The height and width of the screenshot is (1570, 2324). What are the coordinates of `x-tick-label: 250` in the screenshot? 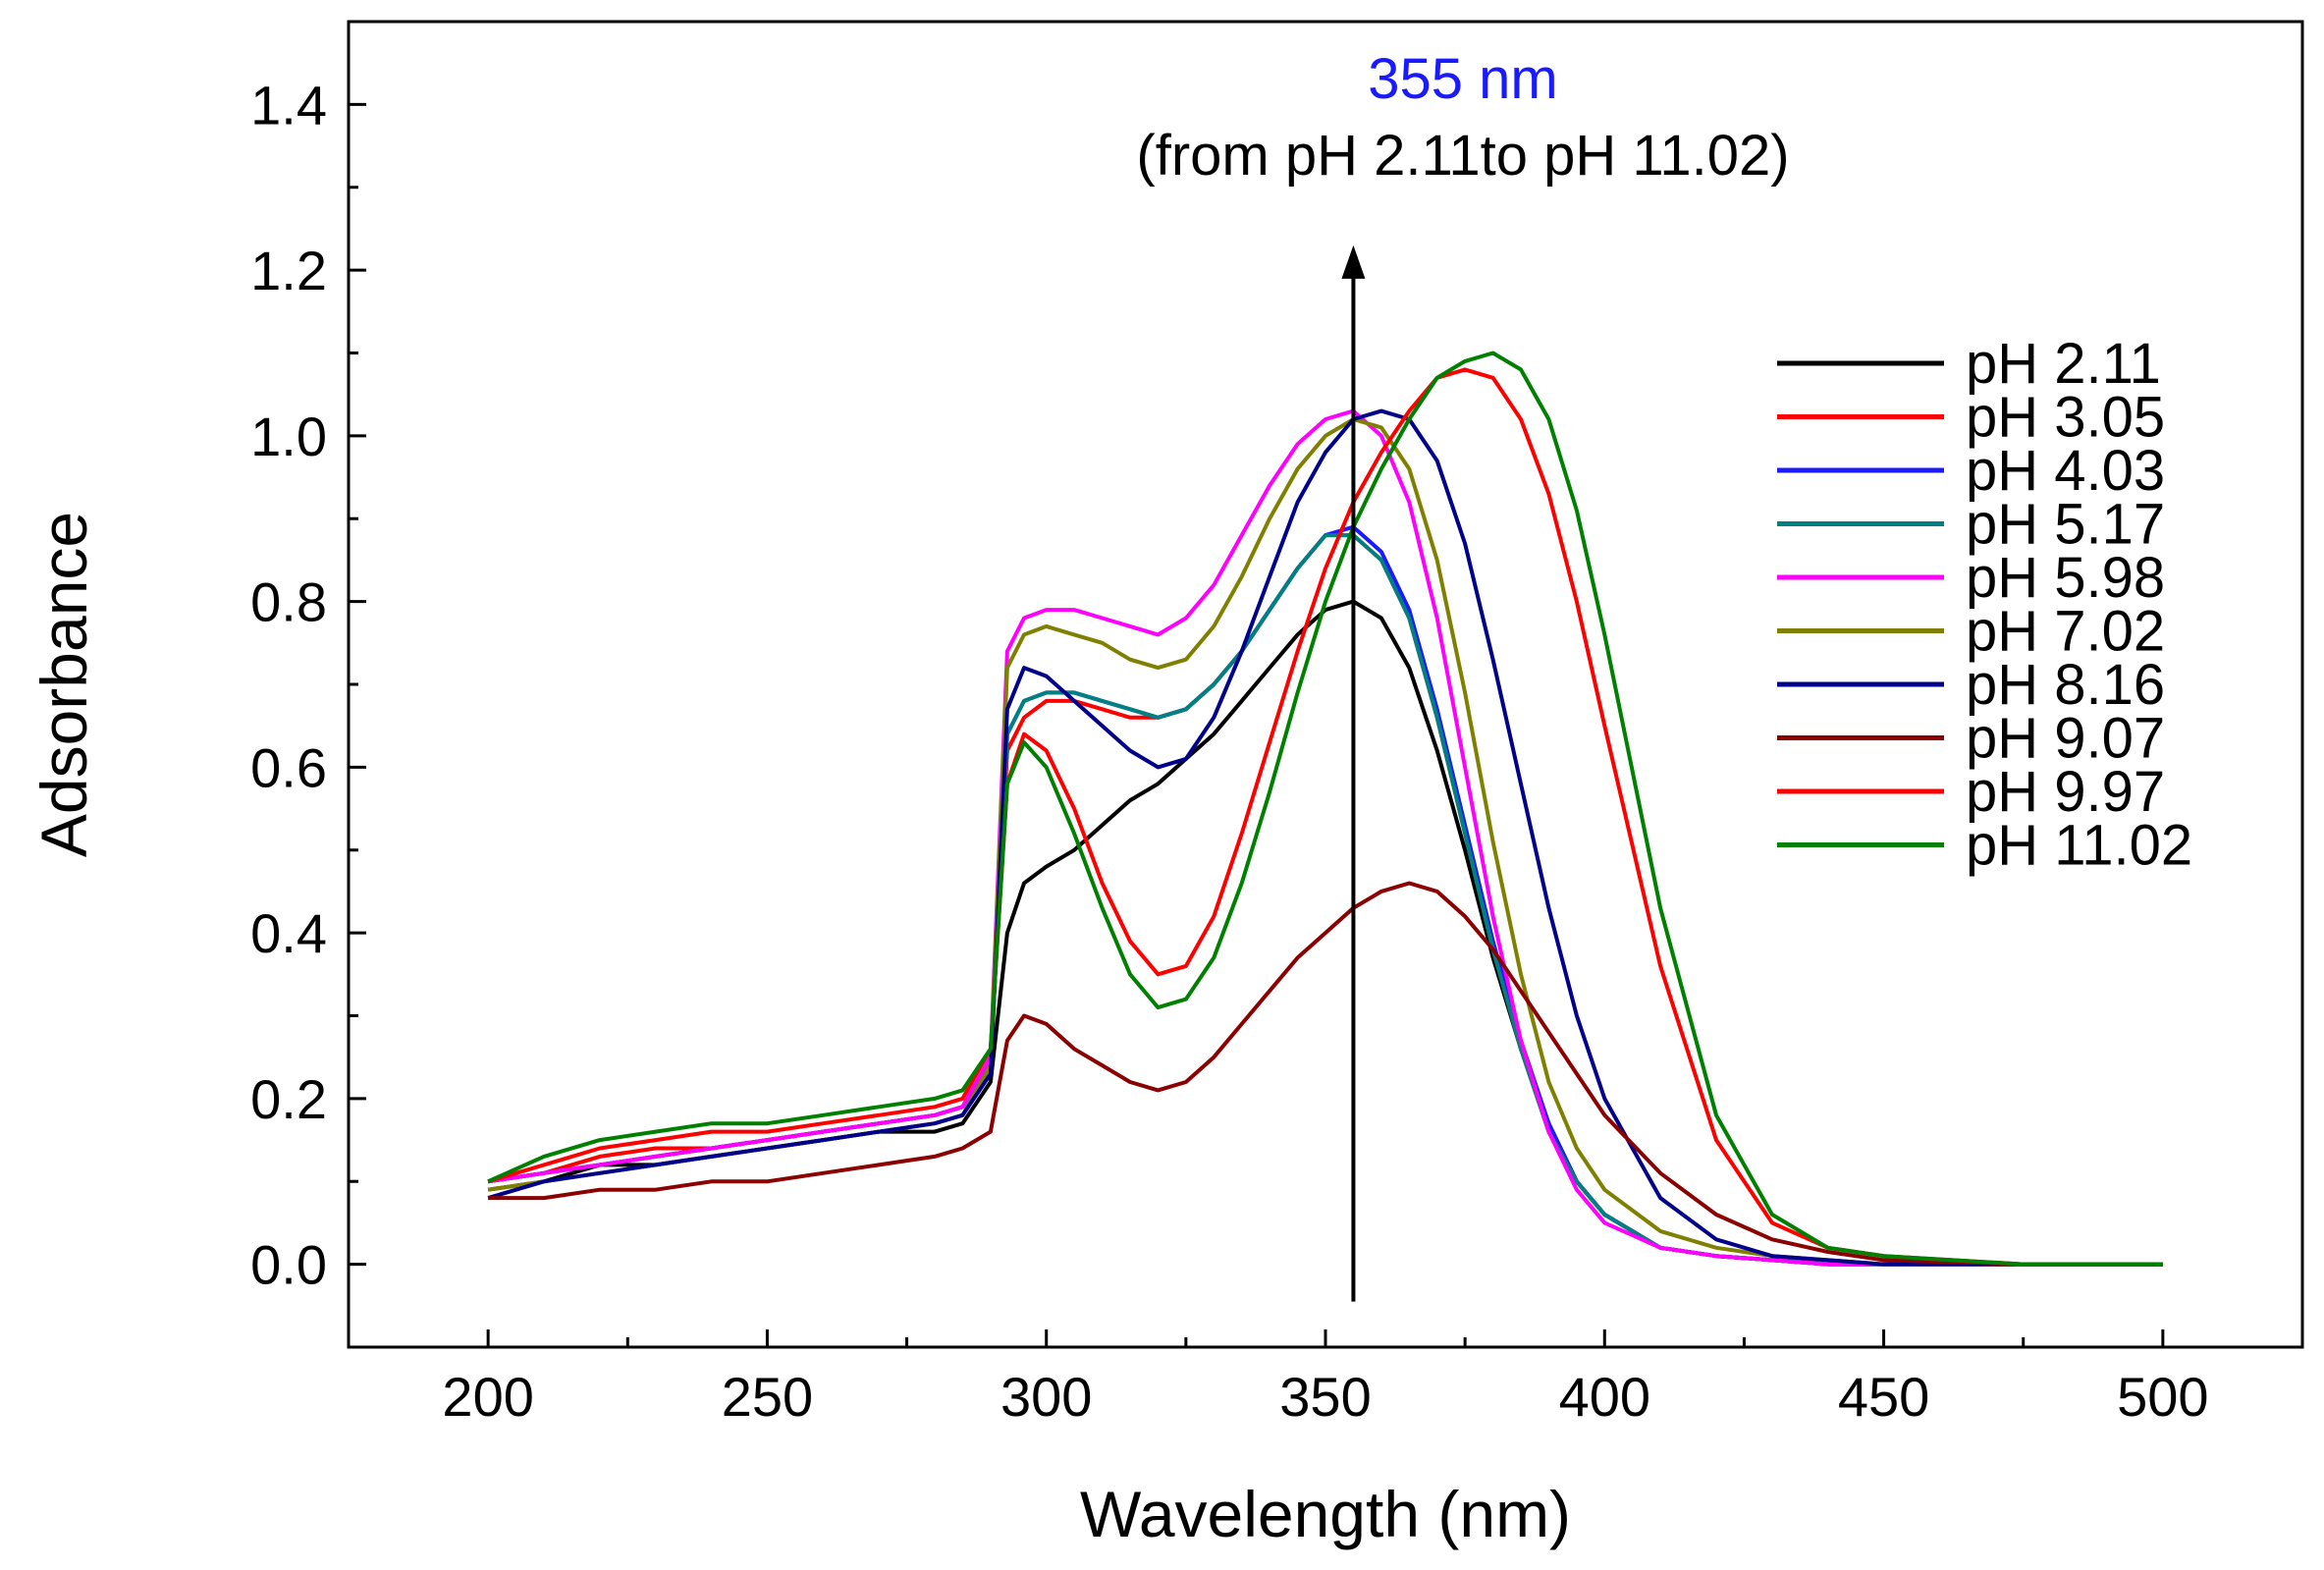 It's located at (767, 1397).